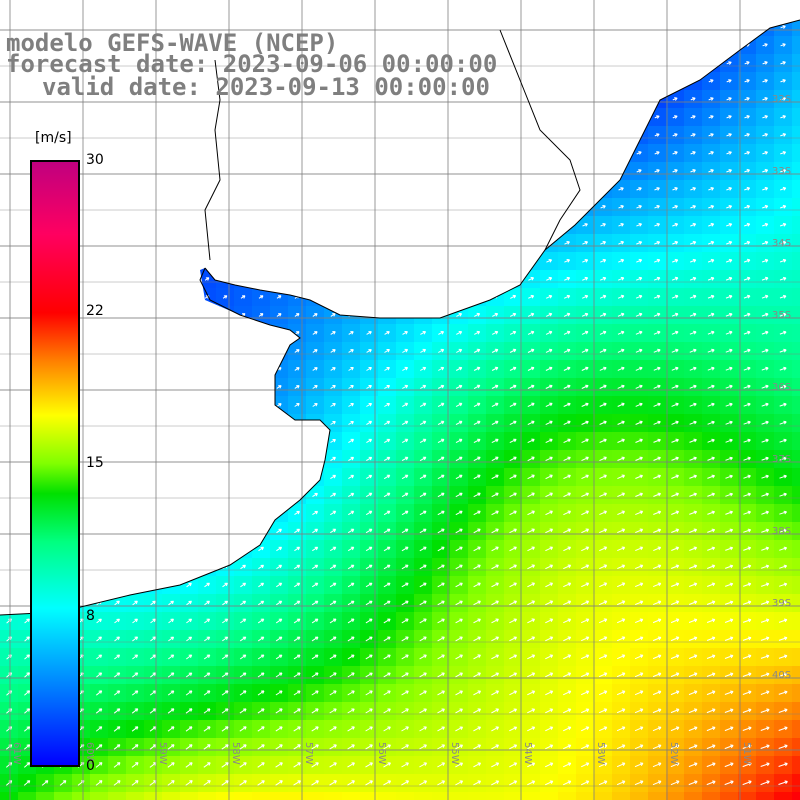  Describe the element at coordinates (527, 753) in the screenshot. I see `lon-label: 54W` at that location.